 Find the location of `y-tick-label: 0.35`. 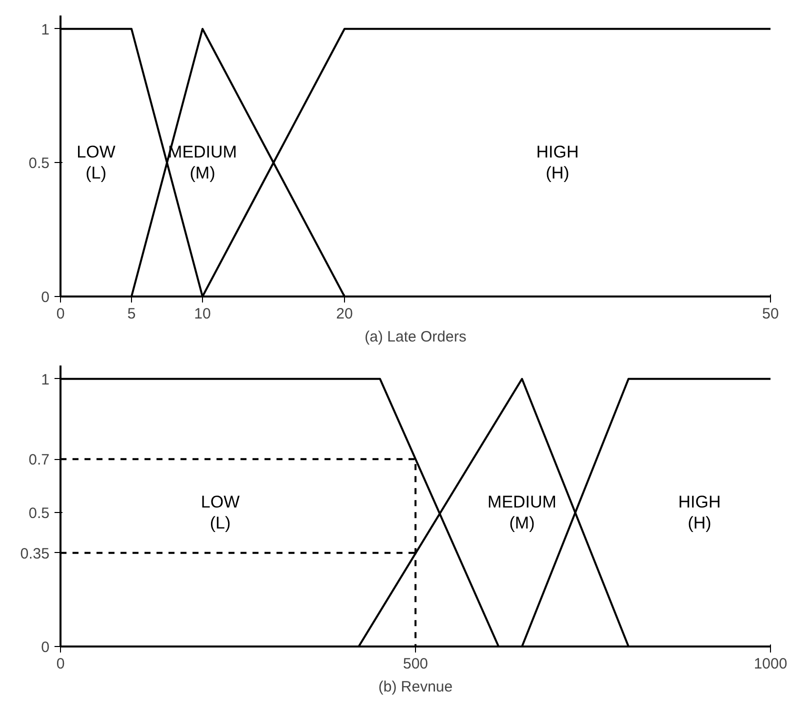

y-tick-label: 0.35 is located at coordinates (35, 553).